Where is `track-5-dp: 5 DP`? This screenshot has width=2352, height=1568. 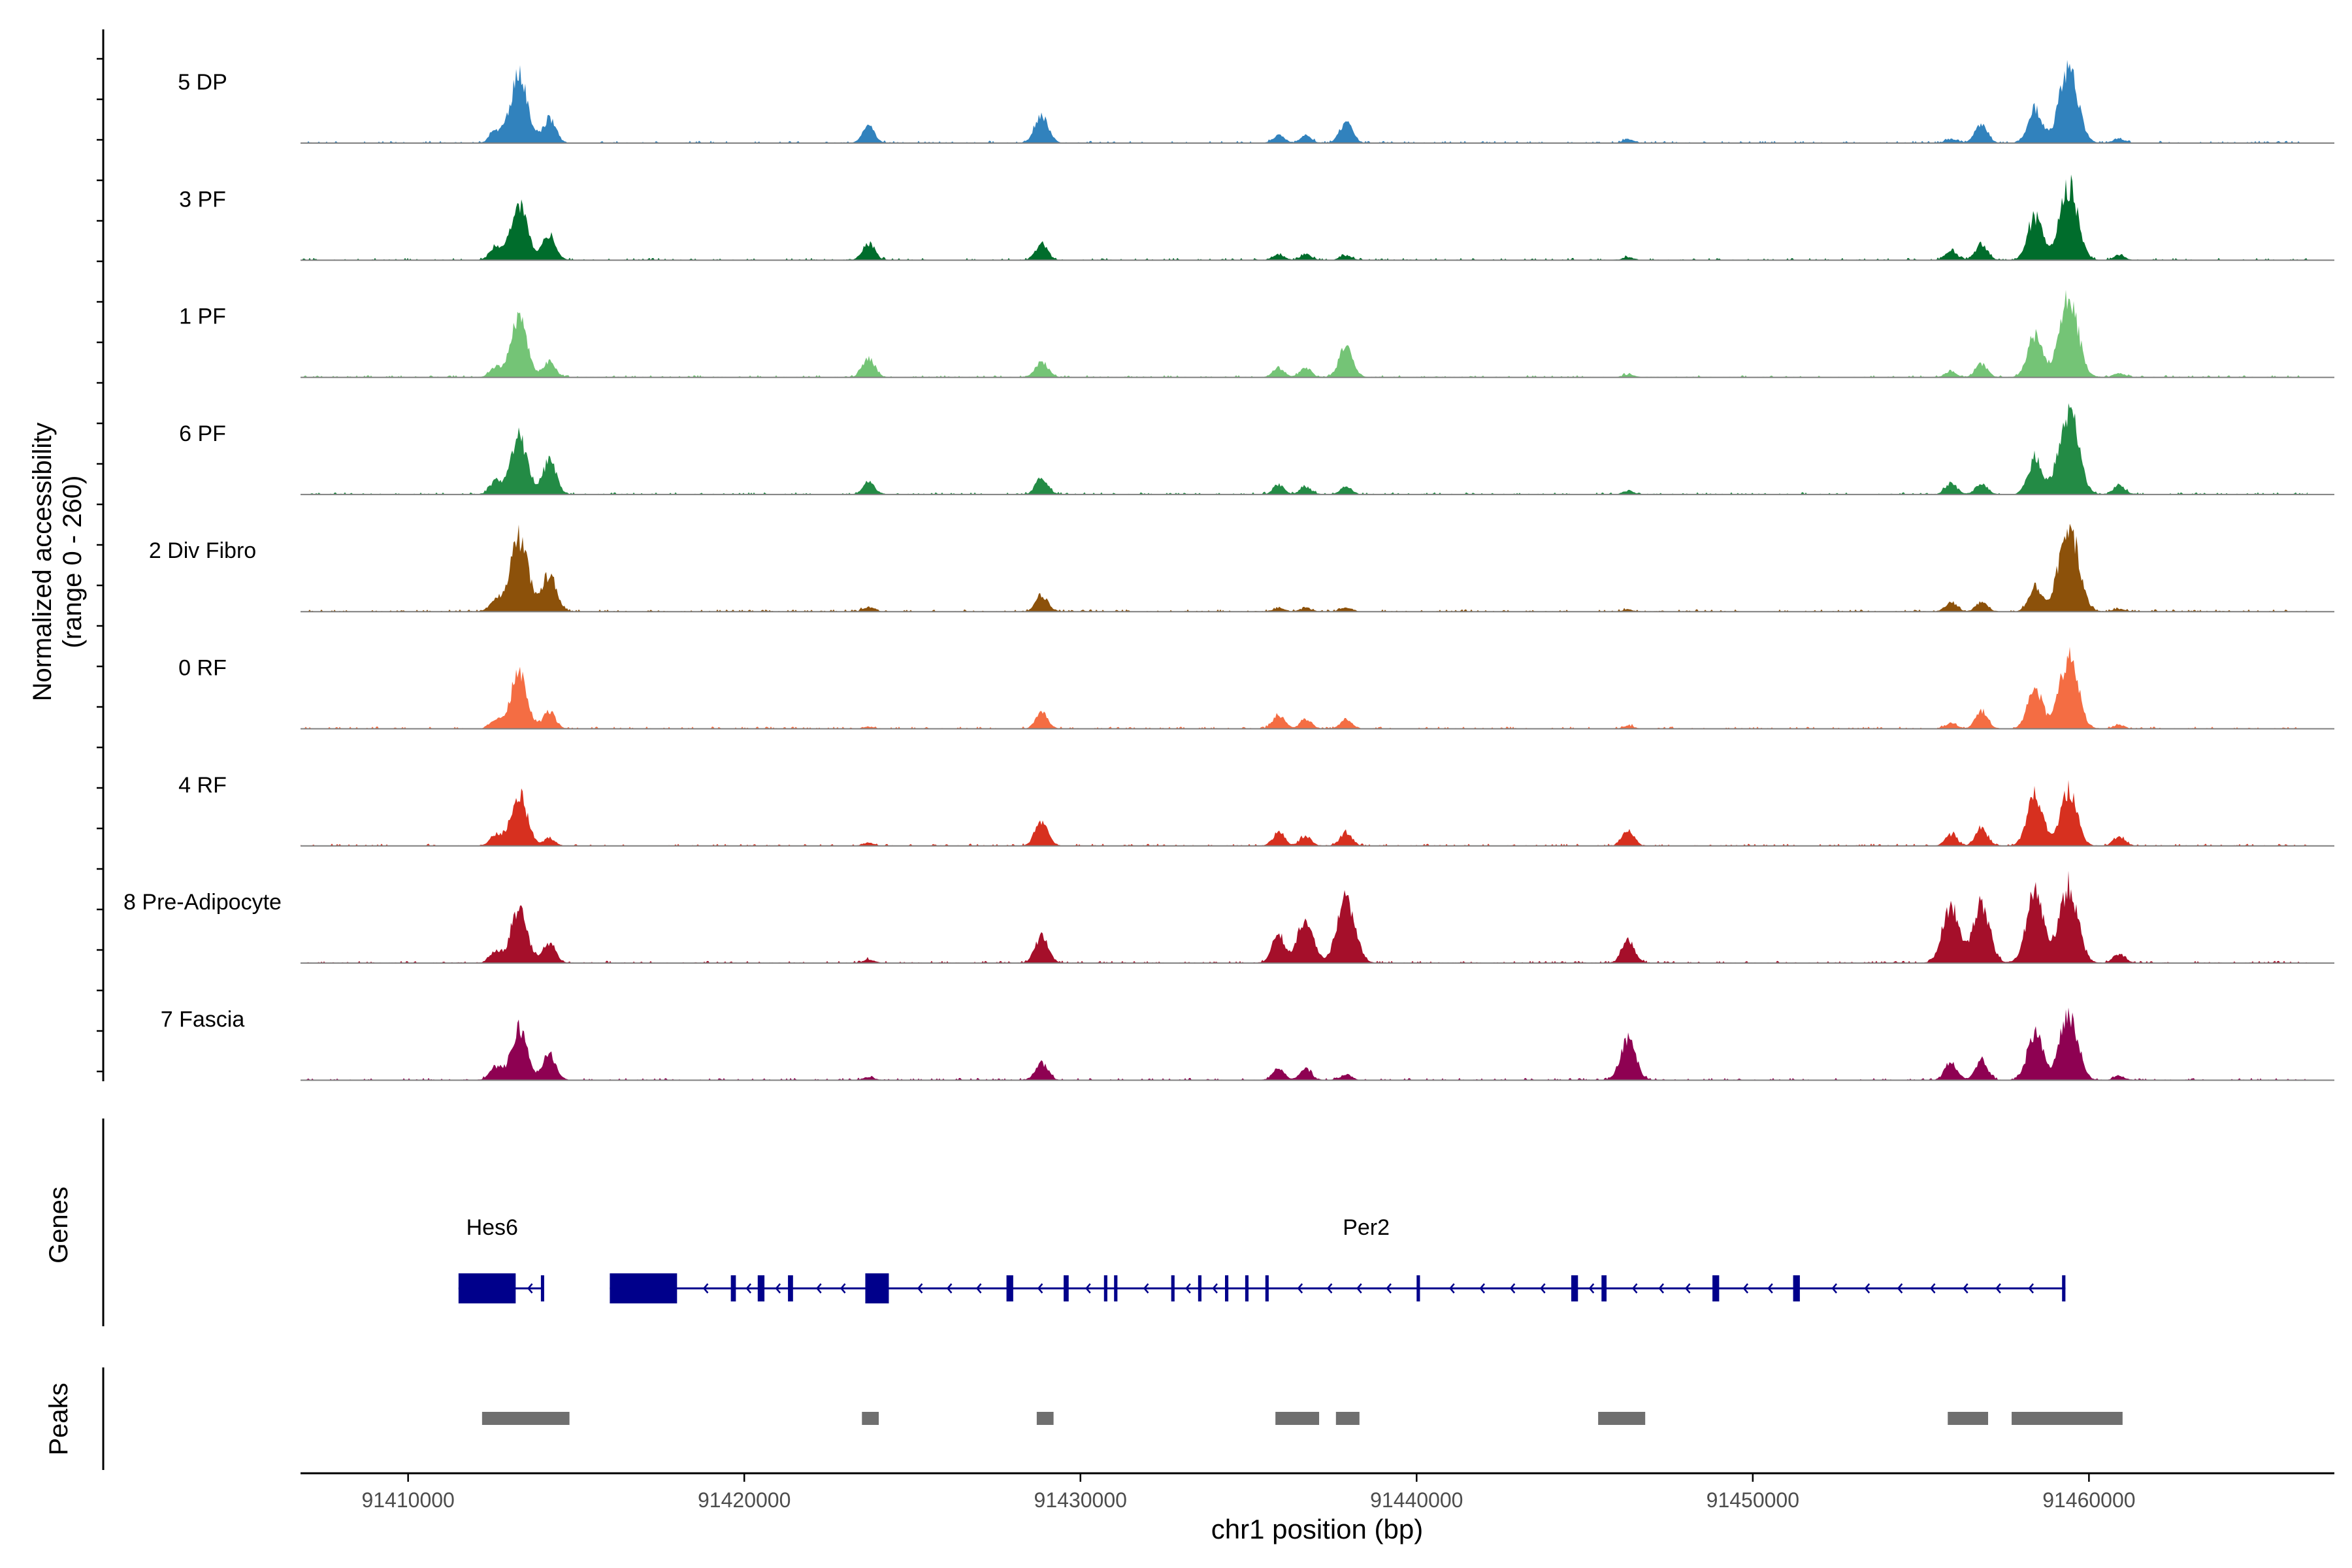 track-5-dp: 5 DP is located at coordinates (1256, 101).